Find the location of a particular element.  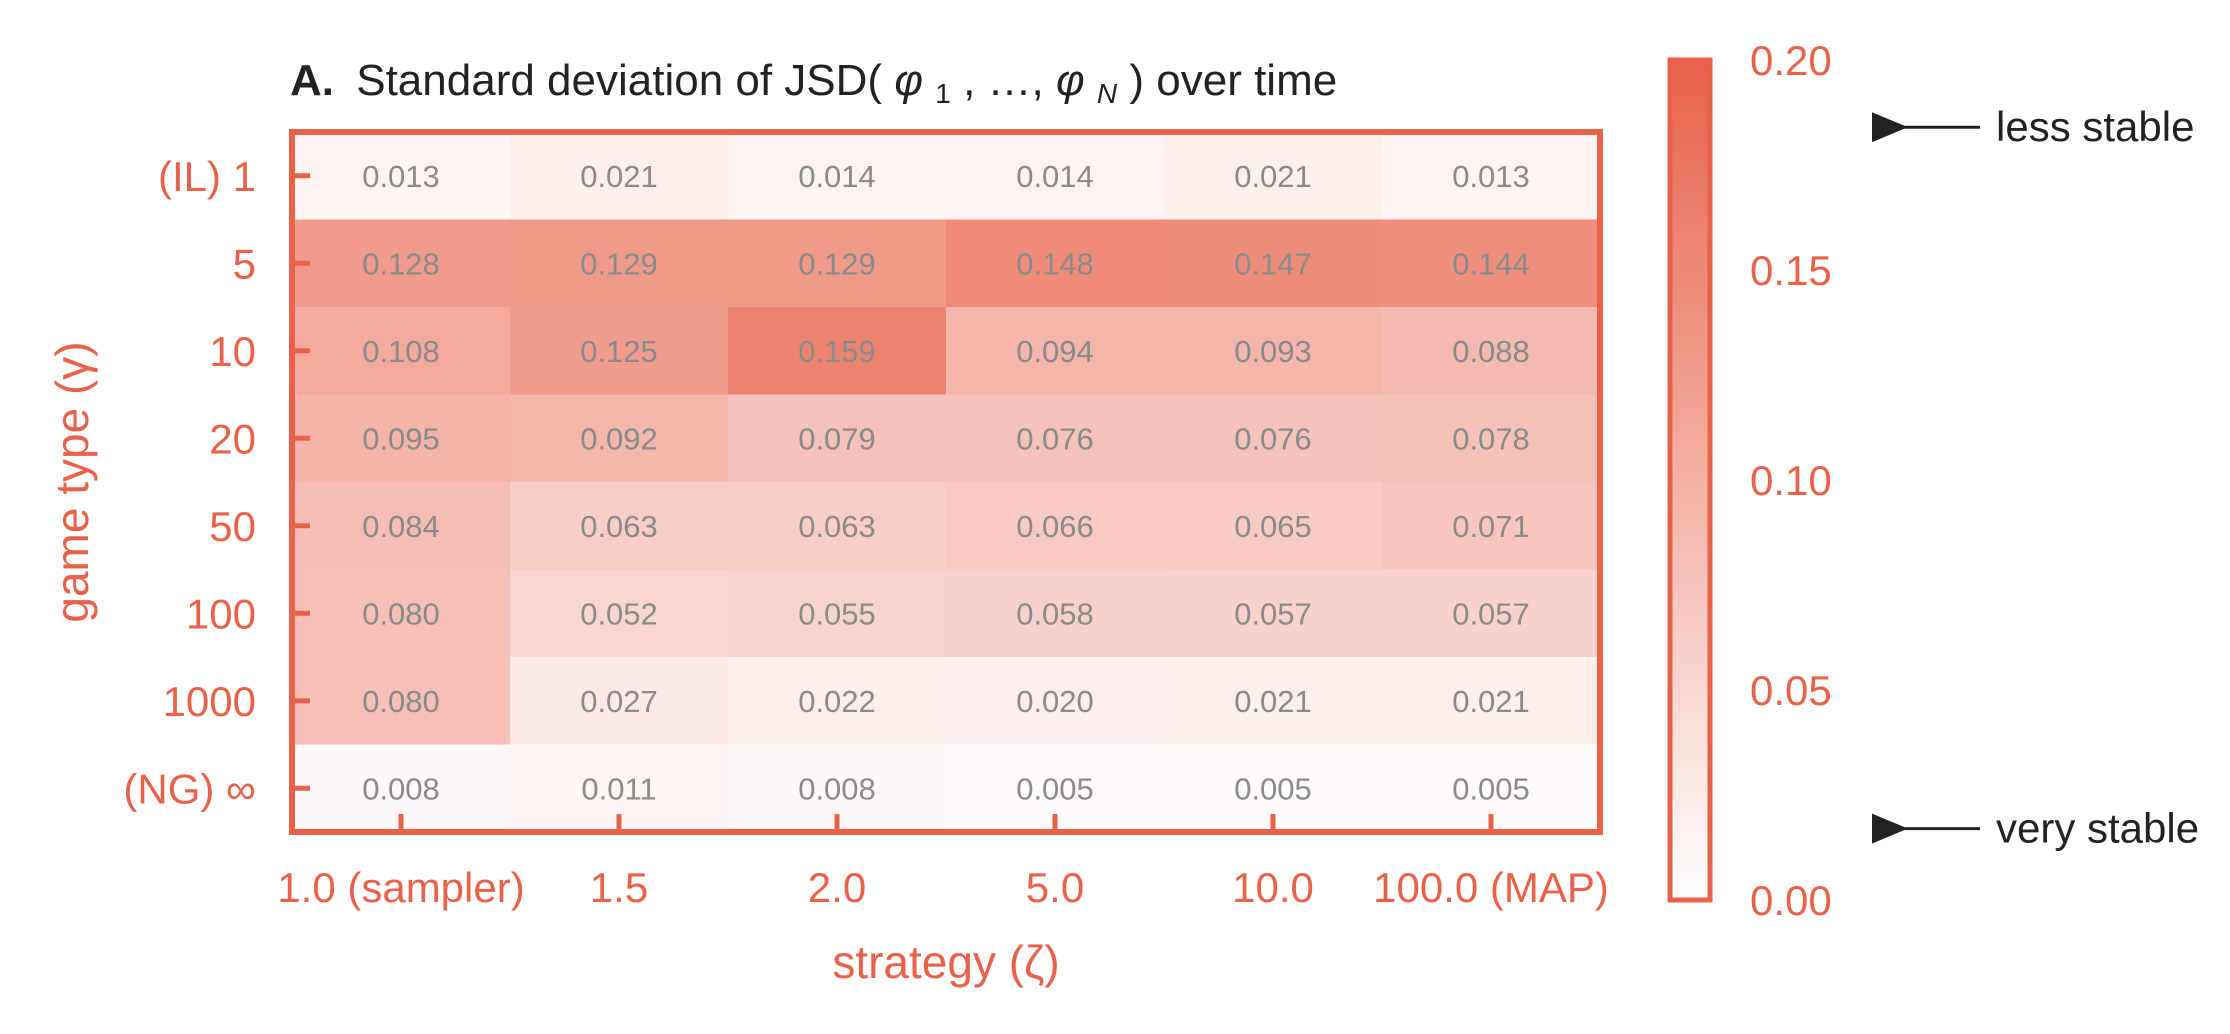

cell-value-label: 0.088 is located at coordinates (1491, 351).